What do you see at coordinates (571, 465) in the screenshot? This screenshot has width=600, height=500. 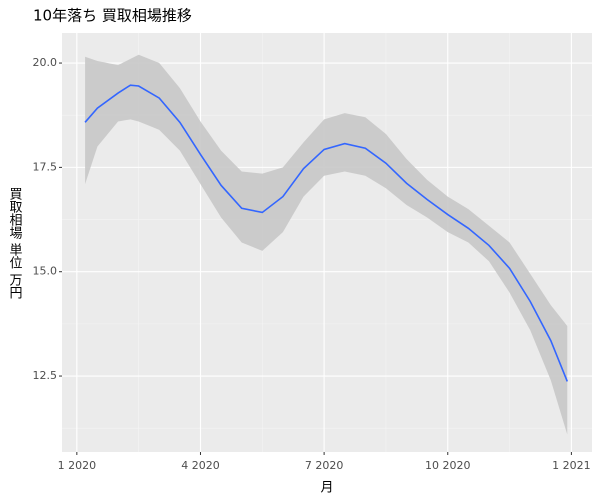 I see `x-tick-label: 1 2021` at bounding box center [571, 465].